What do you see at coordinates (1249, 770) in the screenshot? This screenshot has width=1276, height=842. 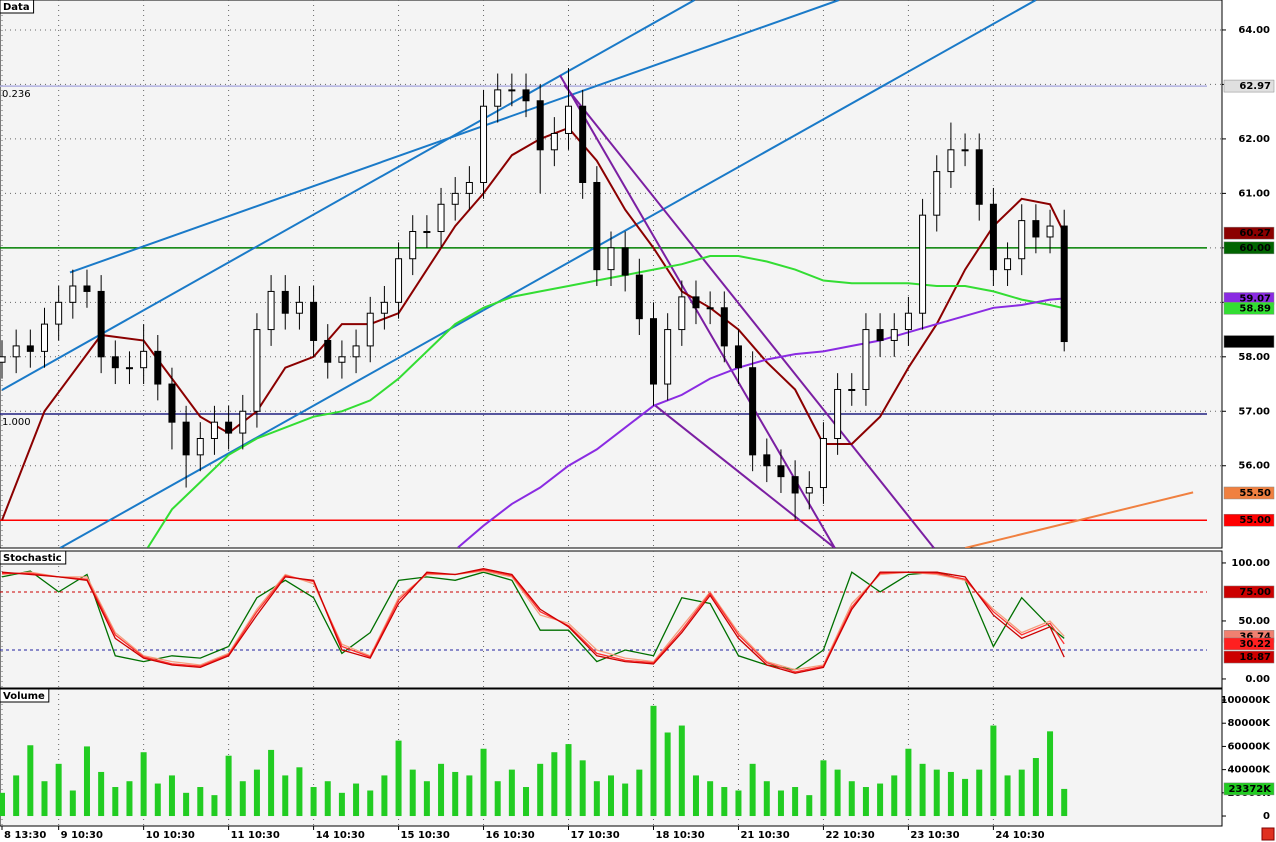 I see `y-tick-label: 40000K` at bounding box center [1249, 770].